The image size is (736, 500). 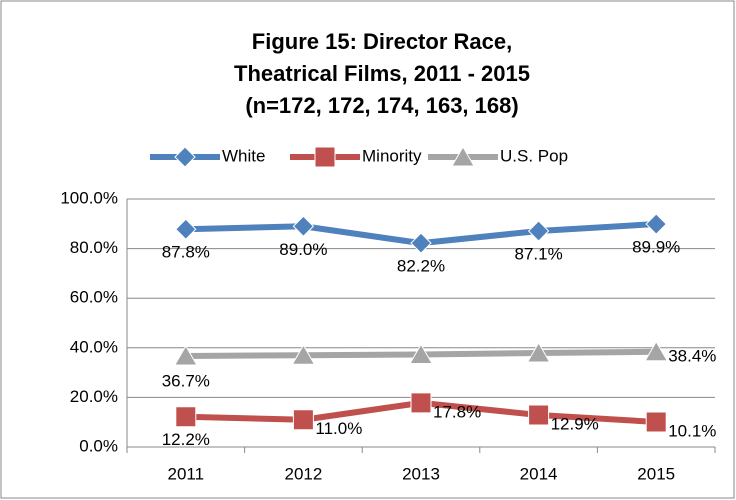 I want to click on y-tick-label: 20.0%, so click(x=94, y=396).